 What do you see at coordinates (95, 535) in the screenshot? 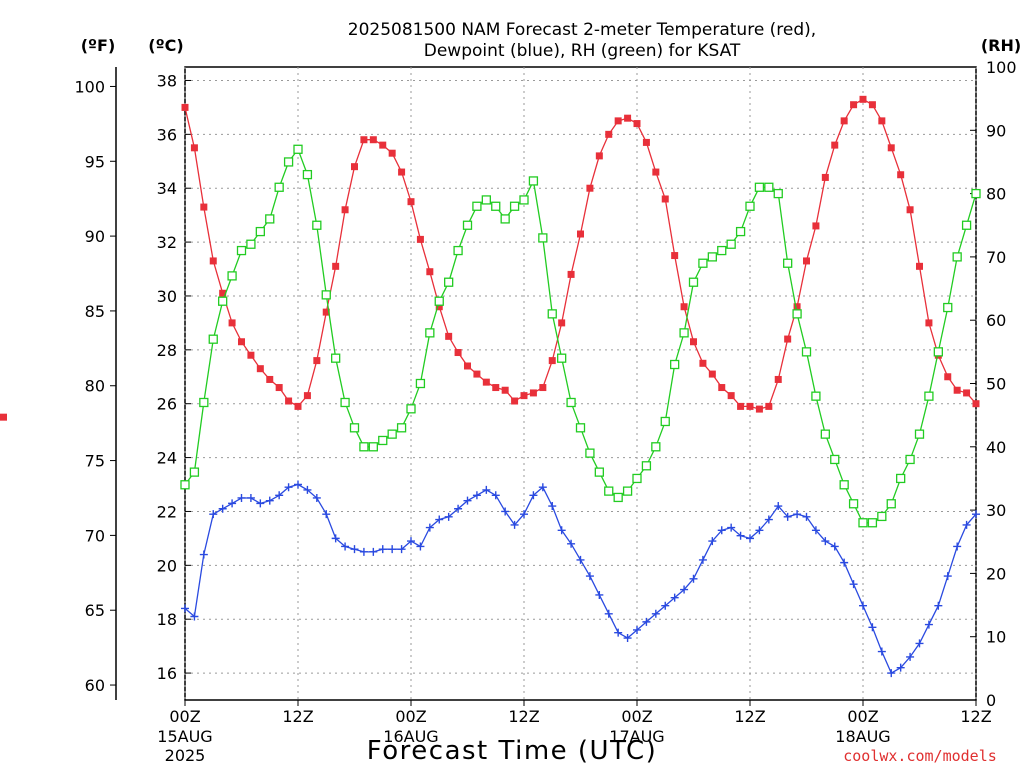
I see `fahrenheit-tick-label: 70` at bounding box center [95, 535].